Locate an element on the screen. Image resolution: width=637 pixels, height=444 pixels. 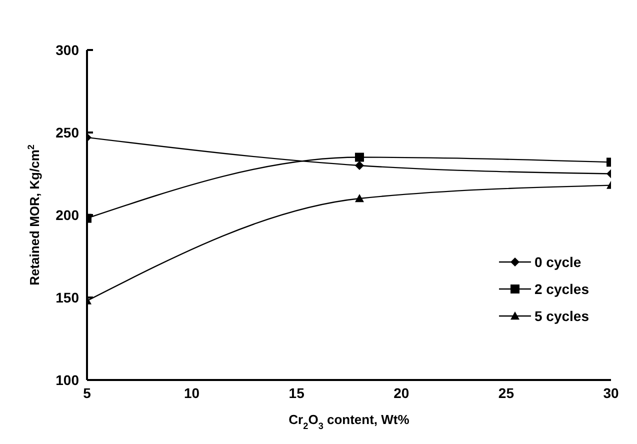
x-tick-label: 20 is located at coordinates (402, 392).